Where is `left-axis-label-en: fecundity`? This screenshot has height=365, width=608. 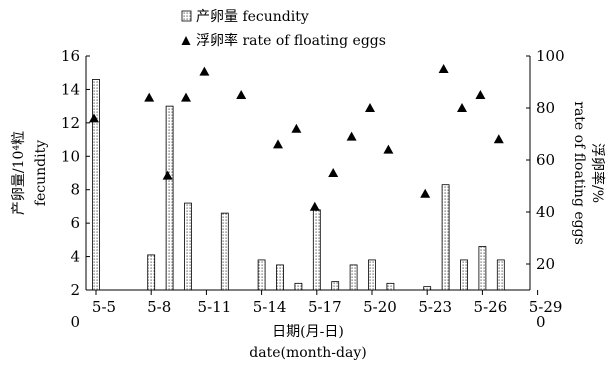 left-axis-label-en: fecundity is located at coordinates (41, 173).